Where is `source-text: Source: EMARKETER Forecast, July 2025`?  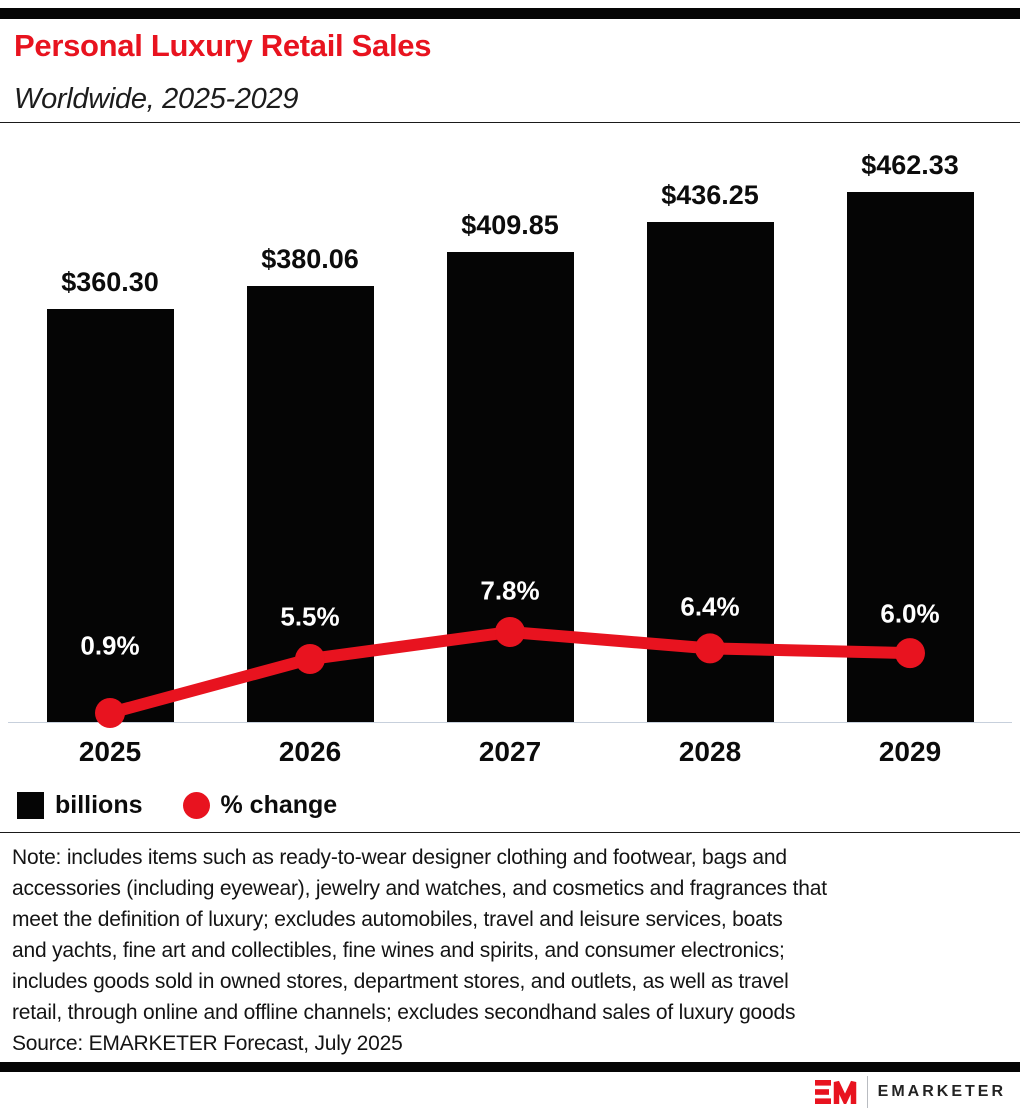
source-text: Source: EMARKETER Forecast, July 2025 is located at coordinates (207, 1043).